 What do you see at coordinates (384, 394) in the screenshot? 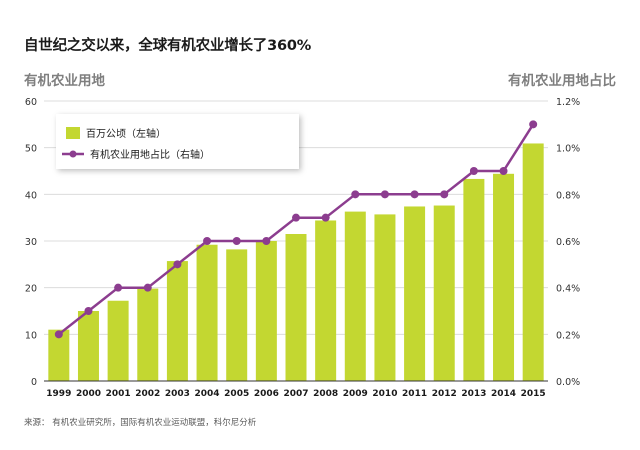
I see `x-tick-label: 2010` at bounding box center [384, 394].